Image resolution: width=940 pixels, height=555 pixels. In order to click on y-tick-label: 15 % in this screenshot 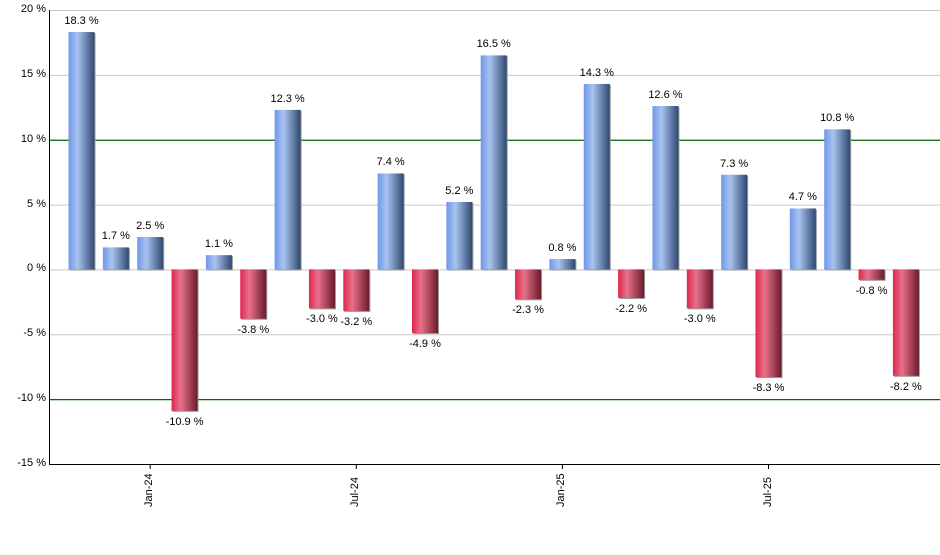, I will do `click(33, 73)`.